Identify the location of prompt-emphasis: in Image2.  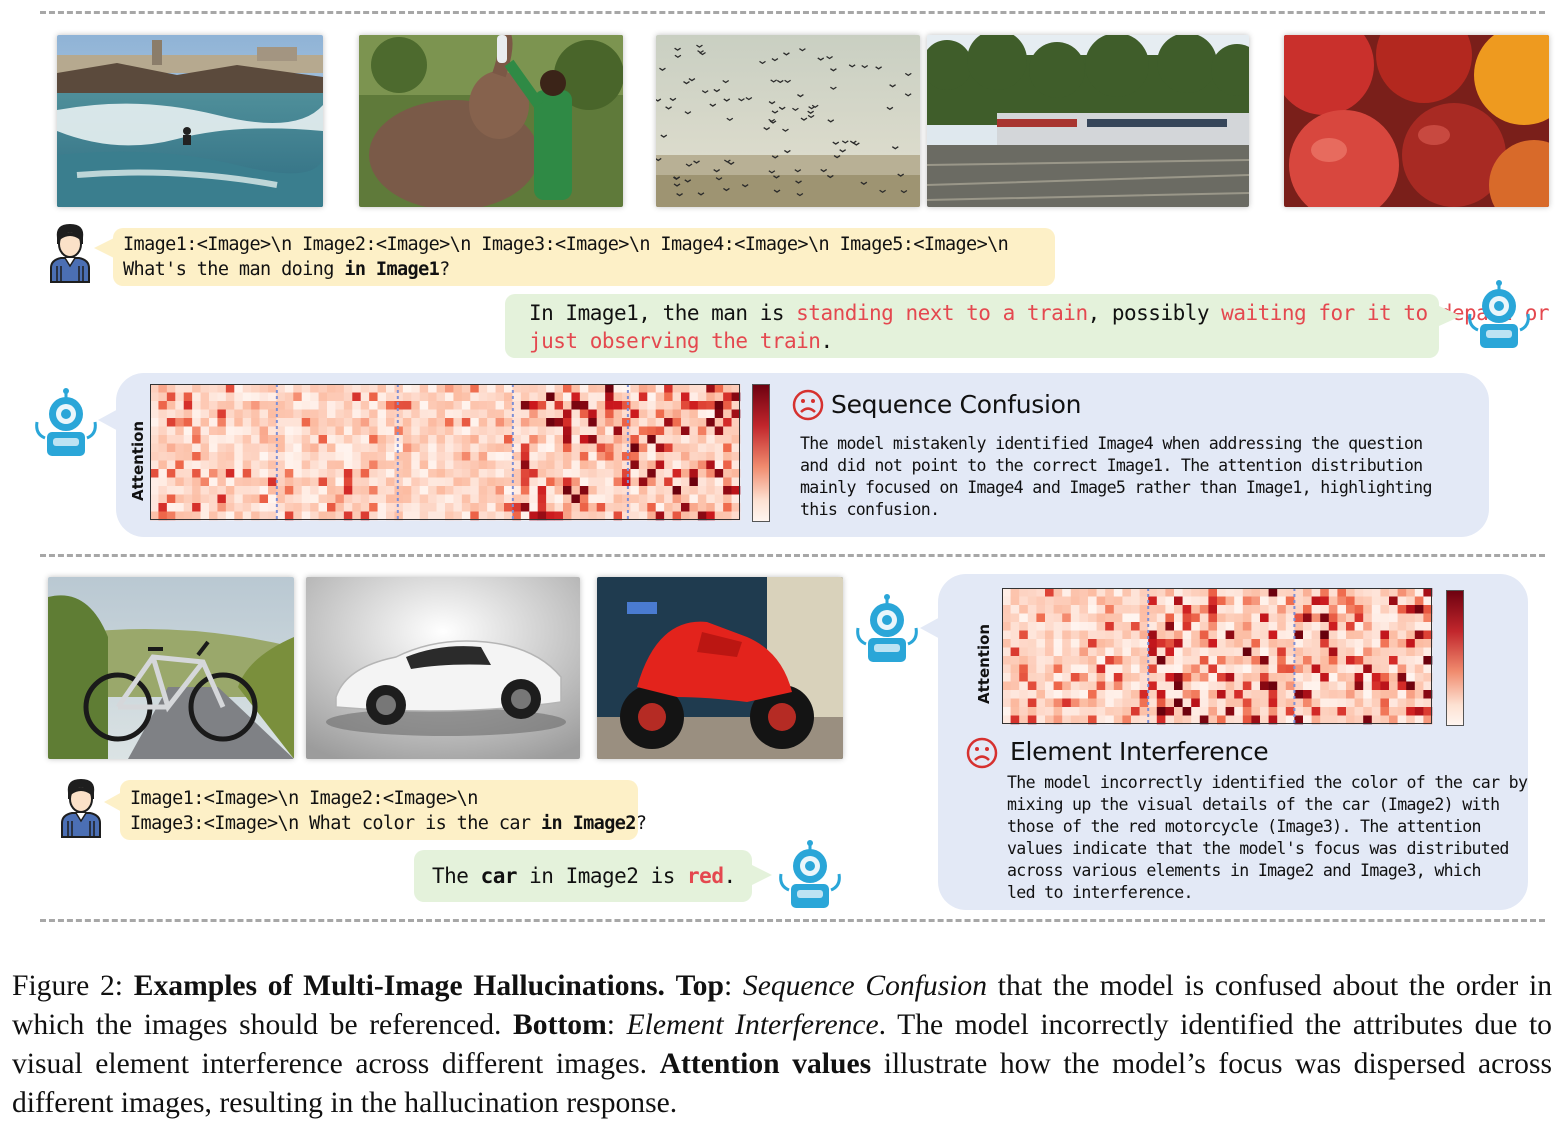
(588, 823).